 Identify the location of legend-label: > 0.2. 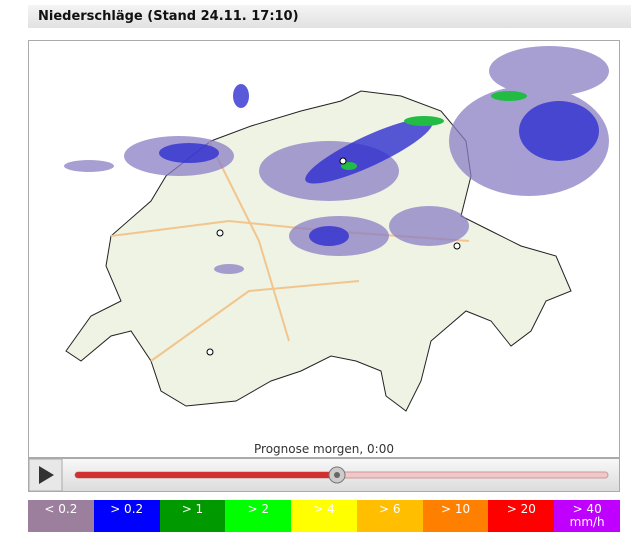
(127, 509).